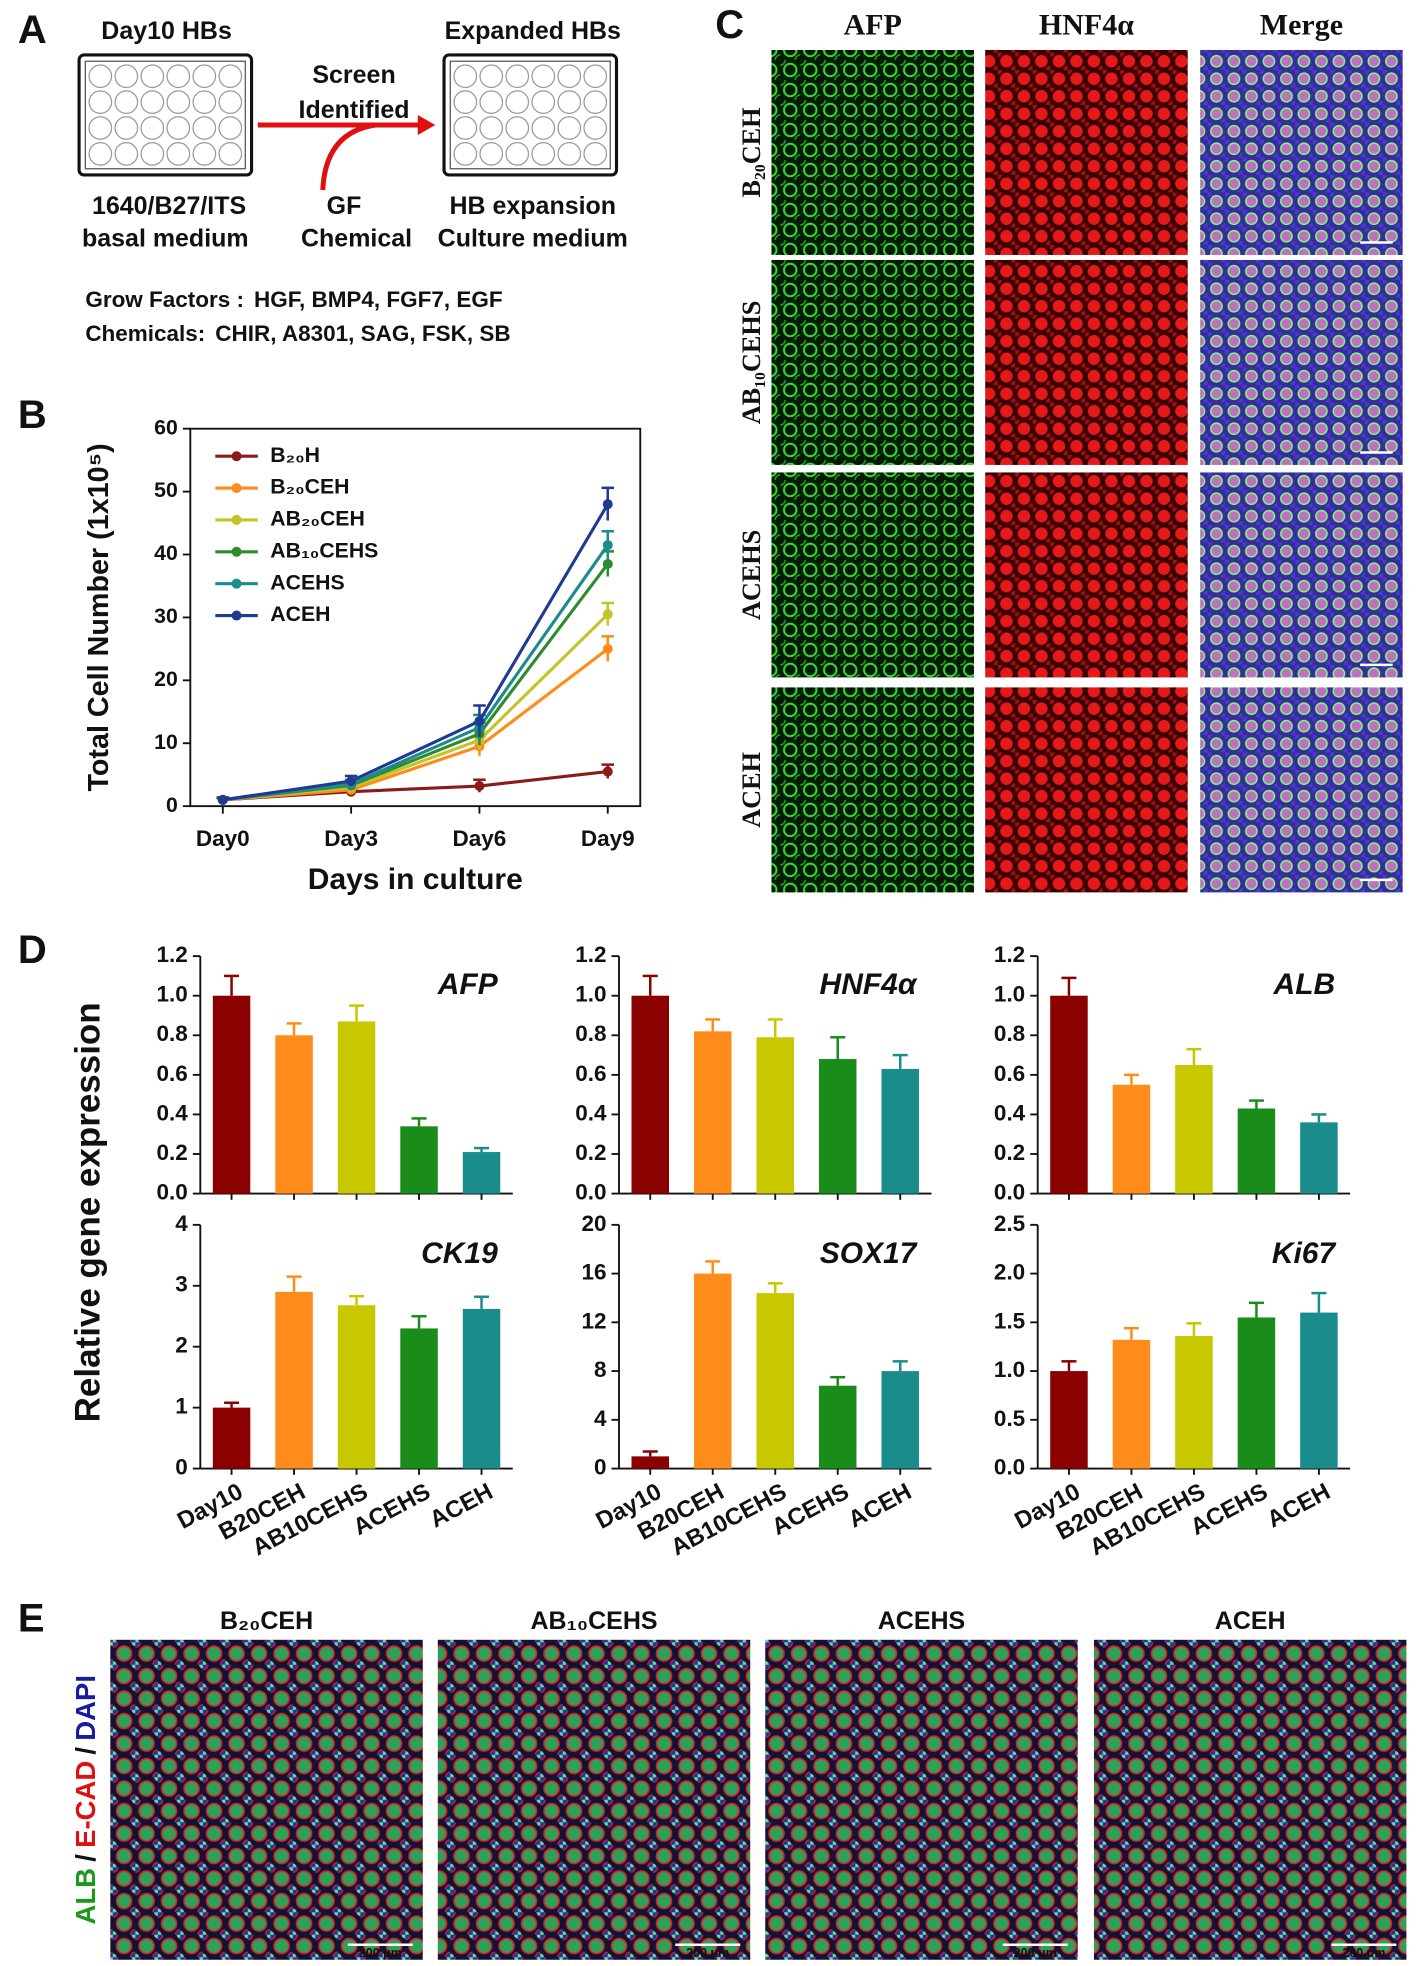  What do you see at coordinates (590, 994) in the screenshot?
I see `y-tick-label: 1.0` at bounding box center [590, 994].